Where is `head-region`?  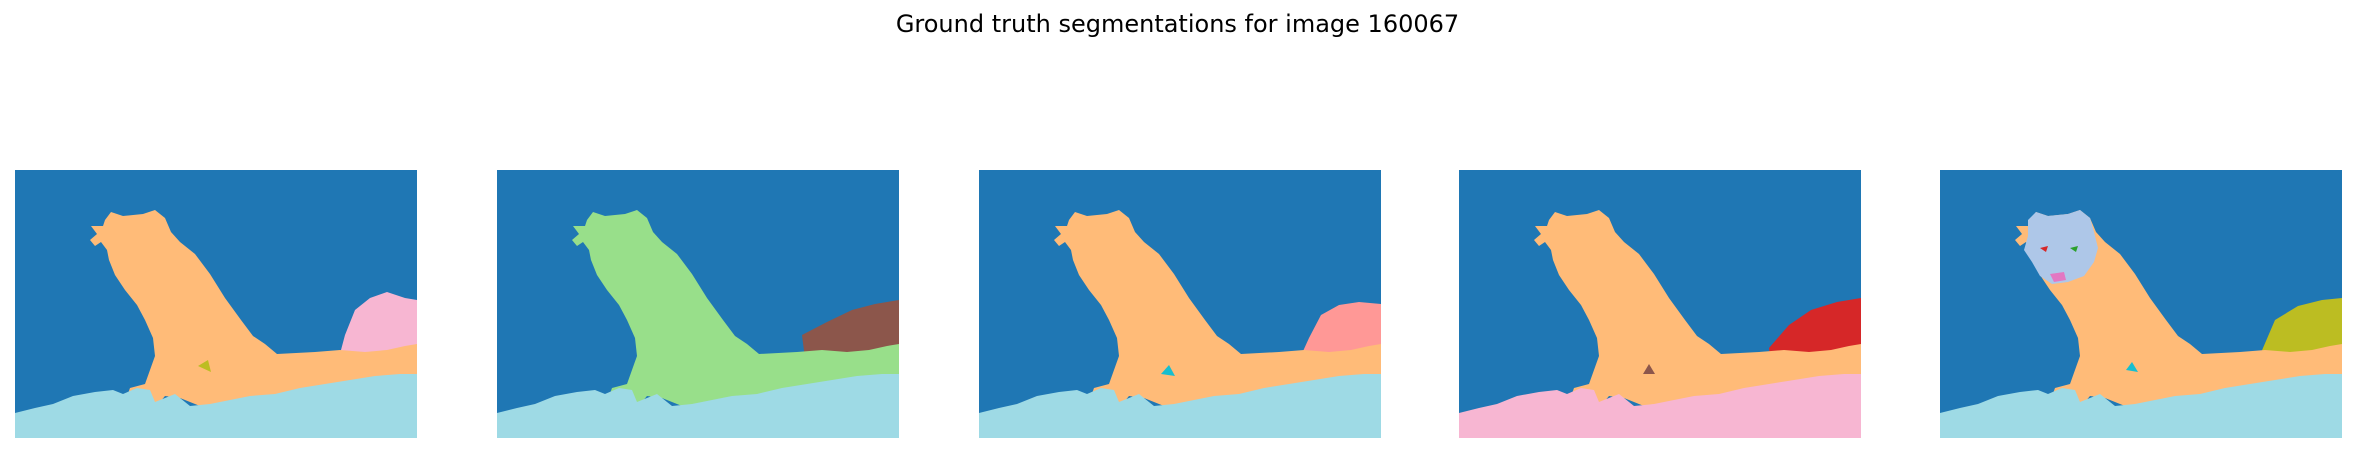
head-region is located at coordinates (2061, 247).